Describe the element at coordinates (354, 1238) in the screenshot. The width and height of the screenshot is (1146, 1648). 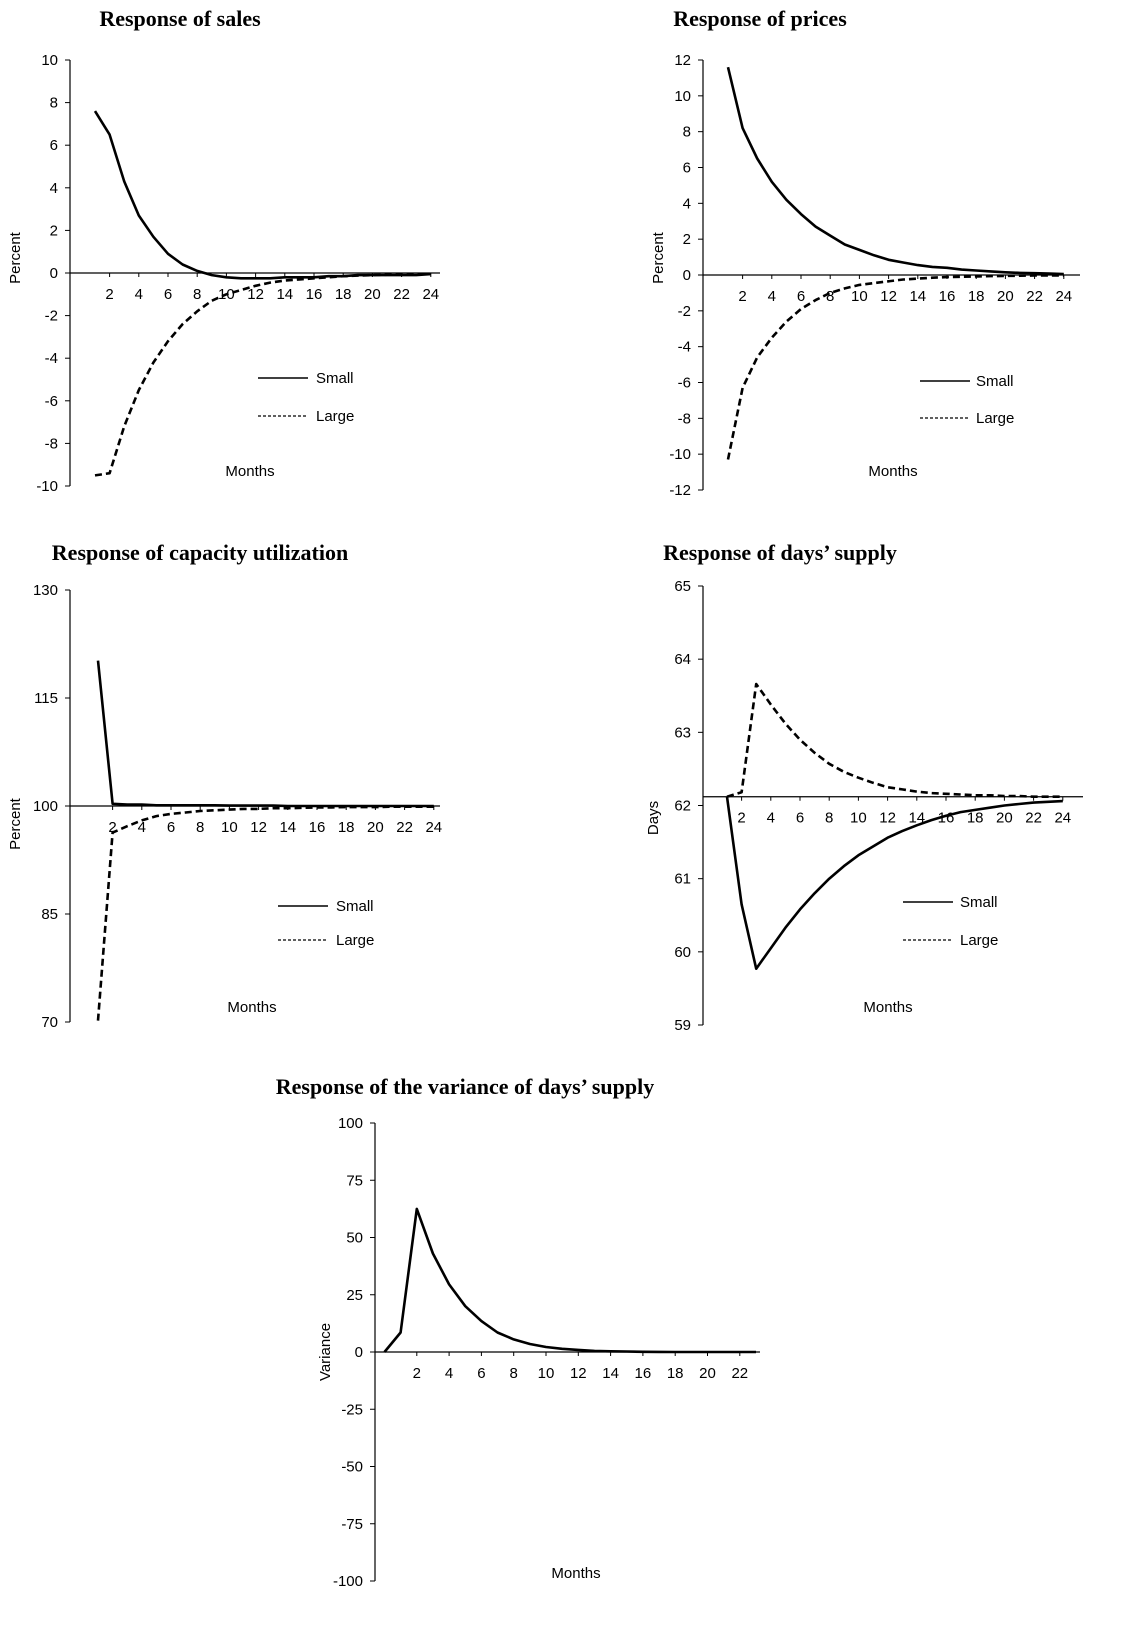
I see `y-tick-label: 50` at that location.